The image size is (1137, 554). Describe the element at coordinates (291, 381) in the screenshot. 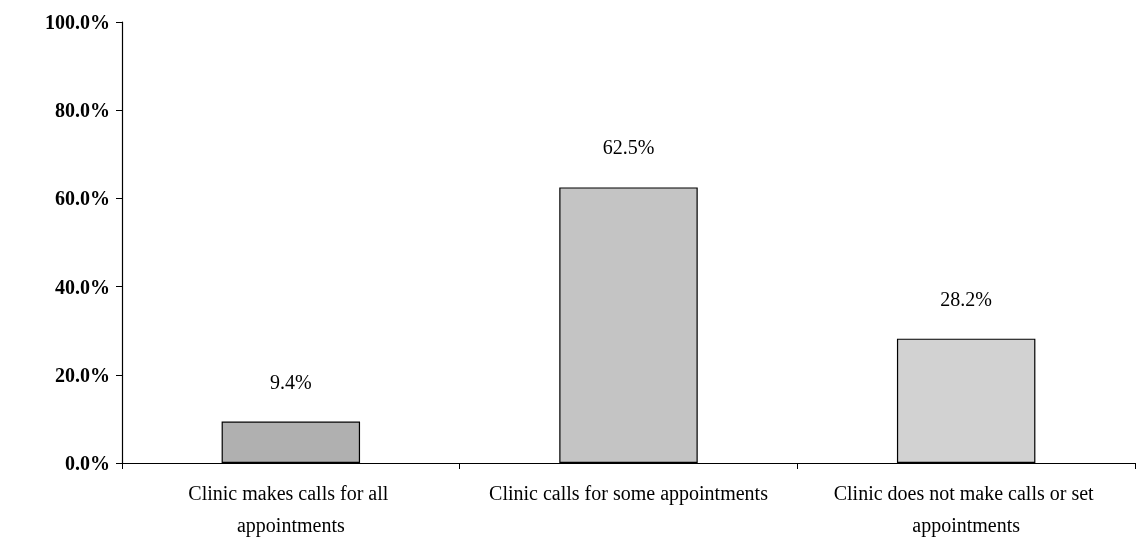

I see `data-label: 9.4%` at that location.